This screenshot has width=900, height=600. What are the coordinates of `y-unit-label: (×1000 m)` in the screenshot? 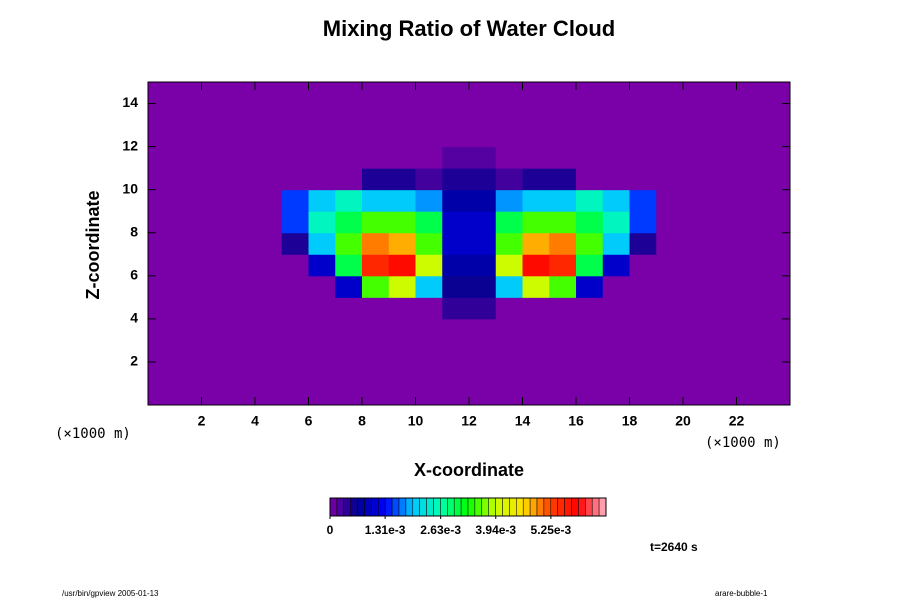 It's located at (93, 434).